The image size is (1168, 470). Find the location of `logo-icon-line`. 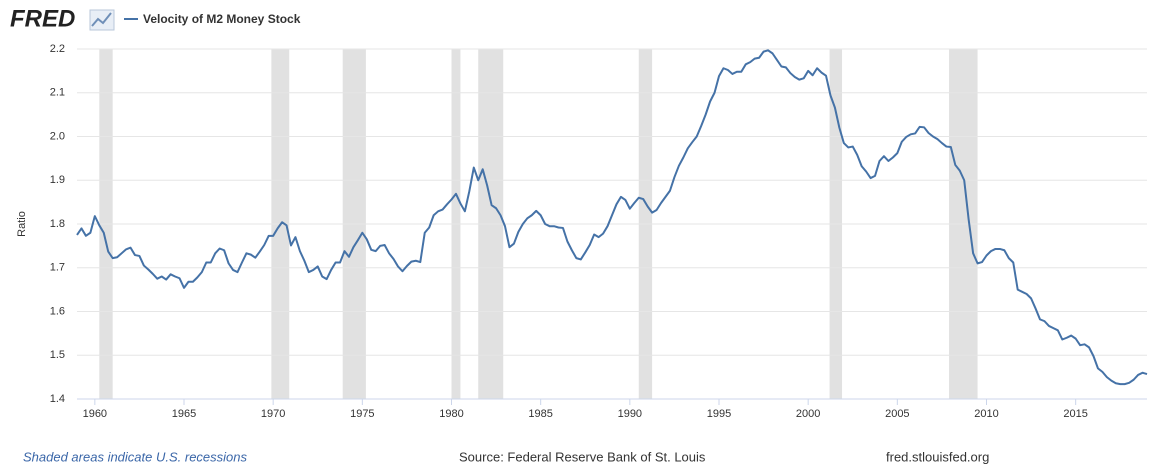

logo-icon-line is located at coordinates (101, 19).